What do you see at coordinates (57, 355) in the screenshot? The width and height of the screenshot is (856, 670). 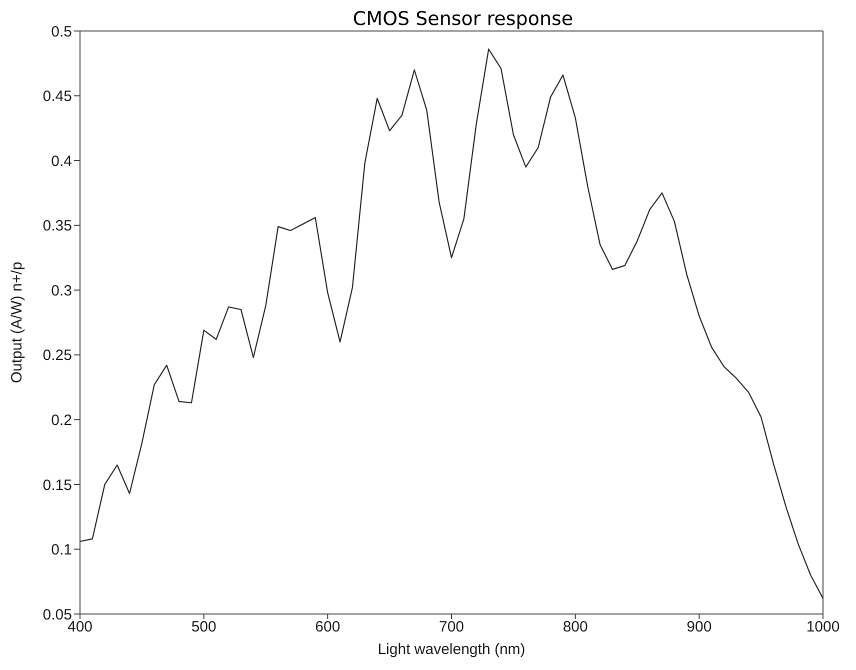 I see `y-tick-label: 0.25` at bounding box center [57, 355].